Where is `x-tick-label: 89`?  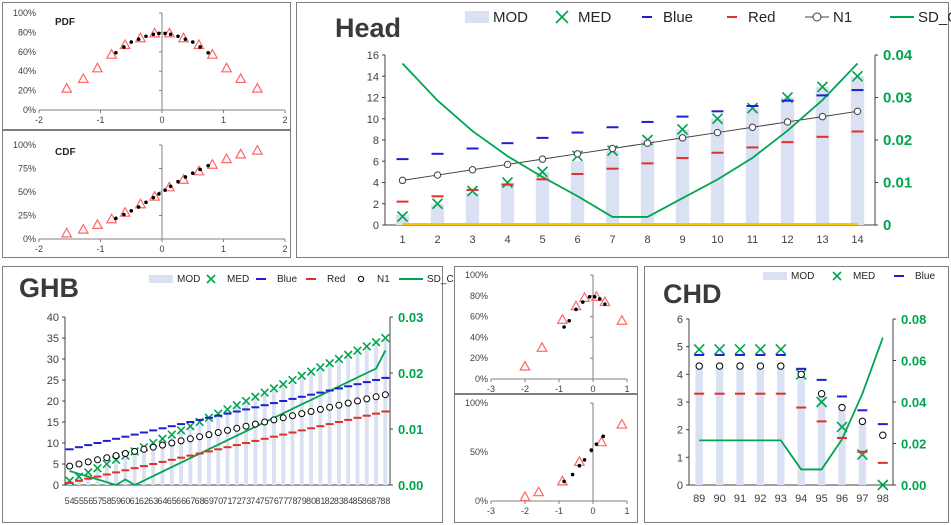 x-tick-label: 89 is located at coordinates (699, 499).